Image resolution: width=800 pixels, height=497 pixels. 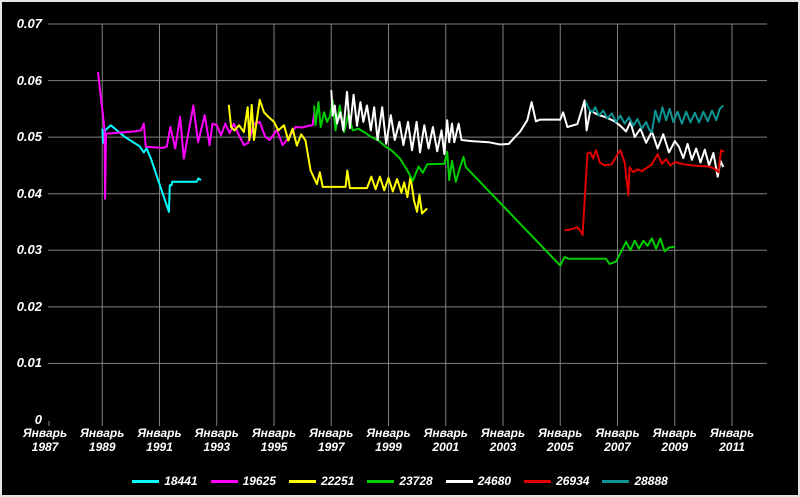 What do you see at coordinates (38, 419) in the screenshot?
I see `y-axis-tick-label: 0` at bounding box center [38, 419].